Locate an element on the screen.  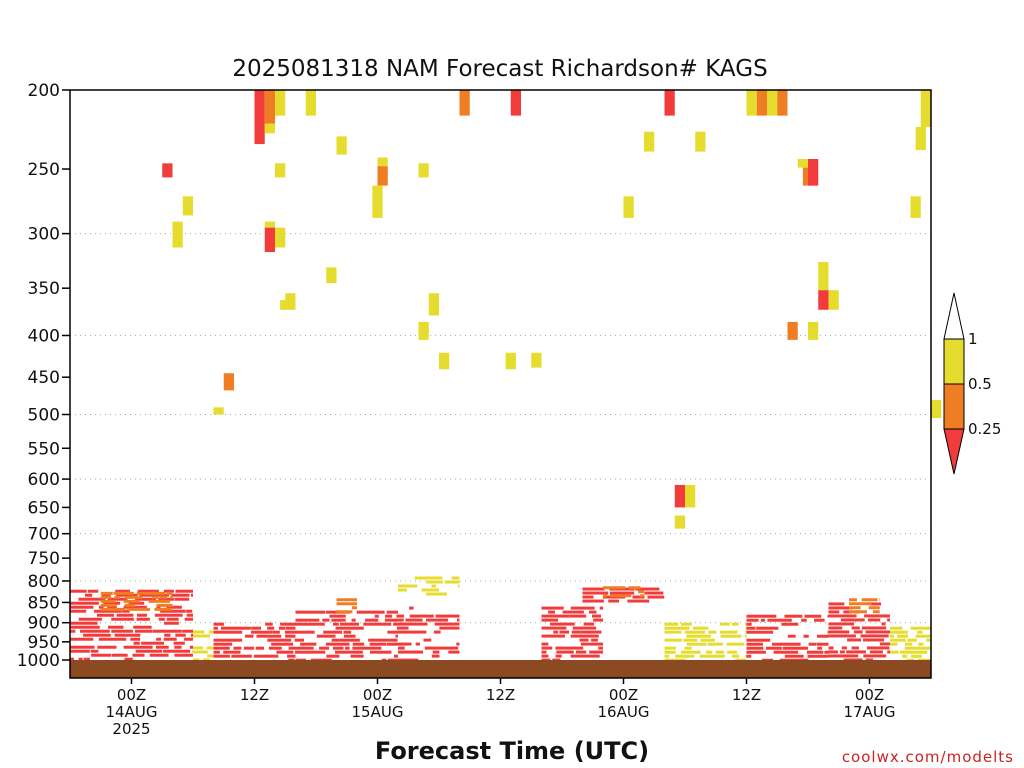
credit-text: coolwx.com/modelts is located at coordinates (928, 757).